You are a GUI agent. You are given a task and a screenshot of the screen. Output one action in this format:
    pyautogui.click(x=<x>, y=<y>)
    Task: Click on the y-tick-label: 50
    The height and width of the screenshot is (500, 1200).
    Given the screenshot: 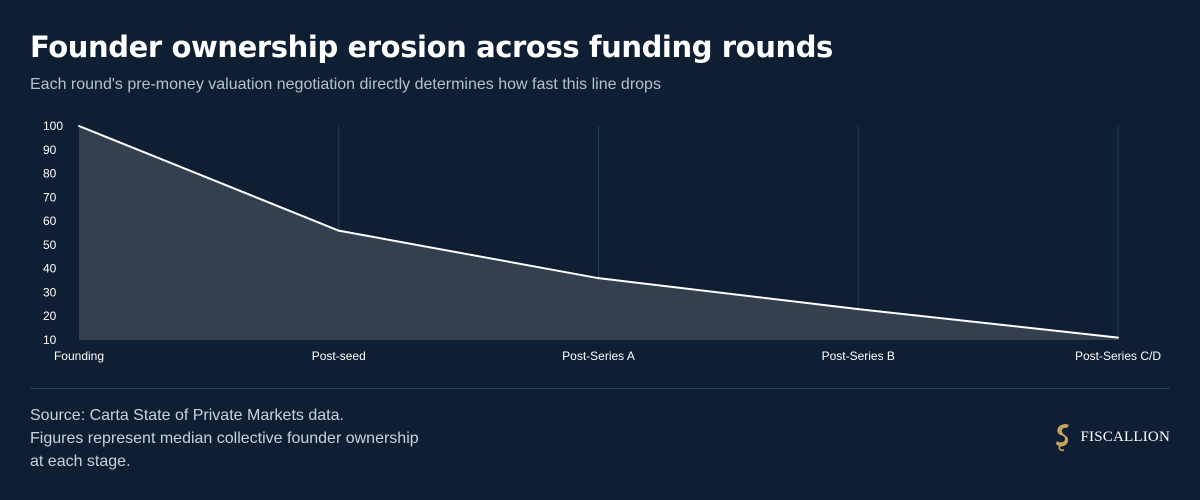 What is the action you would take?
    pyautogui.click(x=50, y=245)
    